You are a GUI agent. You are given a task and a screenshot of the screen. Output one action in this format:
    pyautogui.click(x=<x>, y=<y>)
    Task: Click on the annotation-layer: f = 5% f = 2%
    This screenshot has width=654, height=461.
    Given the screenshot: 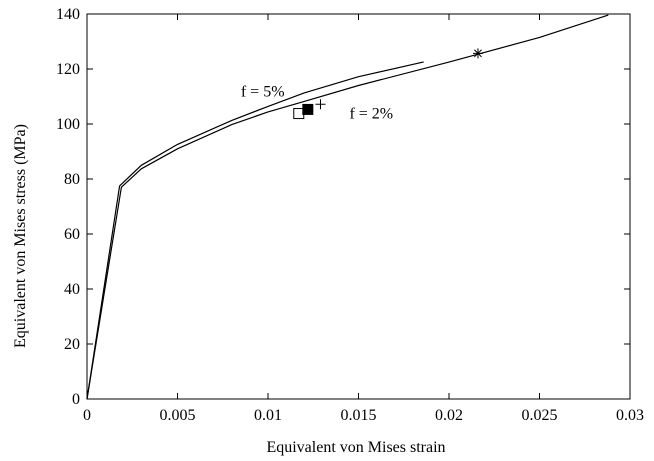 What is the action you would take?
    pyautogui.click(x=317, y=103)
    